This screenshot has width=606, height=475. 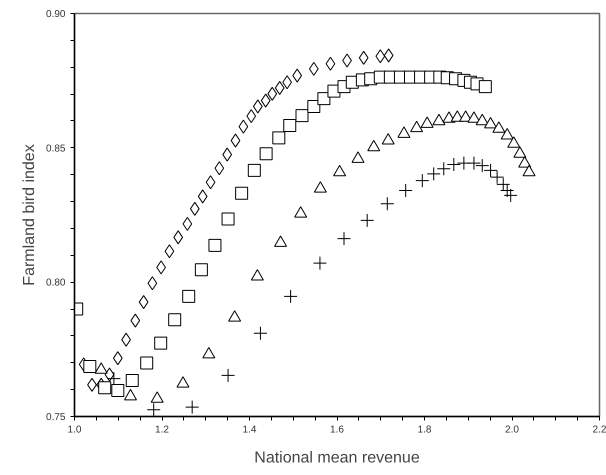 I want to click on x-tick-label: 2.2, so click(x=599, y=430).